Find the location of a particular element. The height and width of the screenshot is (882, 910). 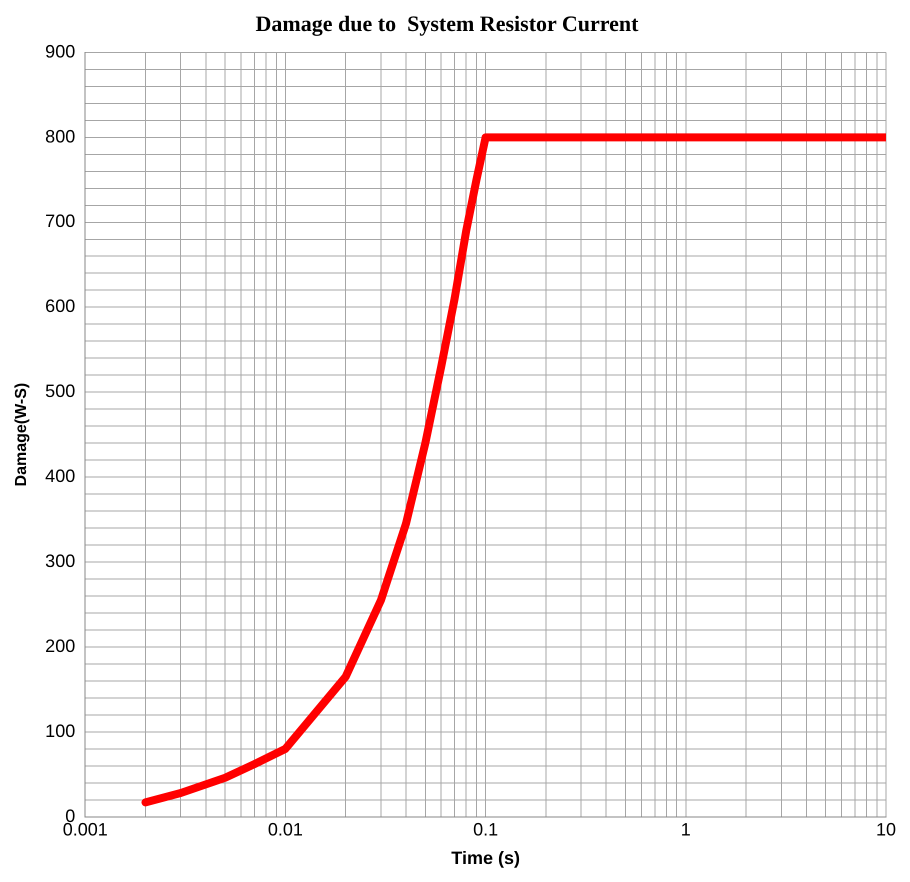

y-tick-label: 200 is located at coordinates (60, 646).